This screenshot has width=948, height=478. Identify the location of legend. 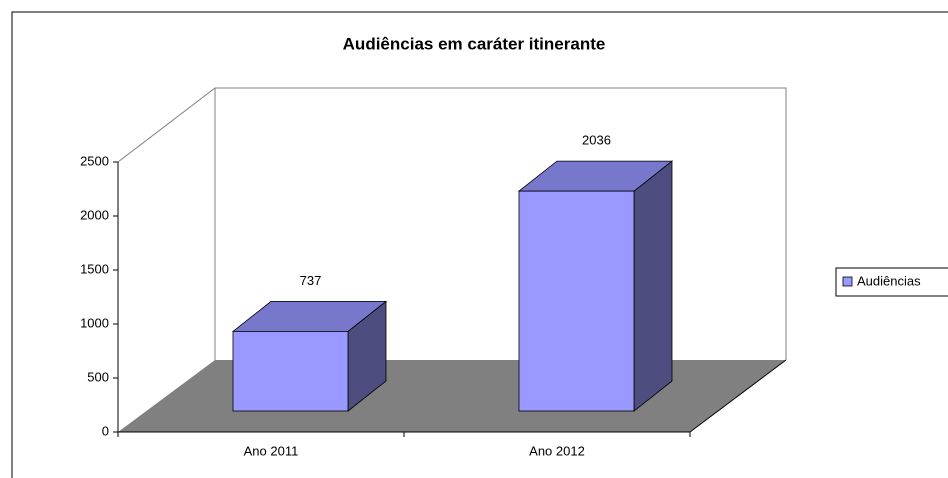
(891, 282).